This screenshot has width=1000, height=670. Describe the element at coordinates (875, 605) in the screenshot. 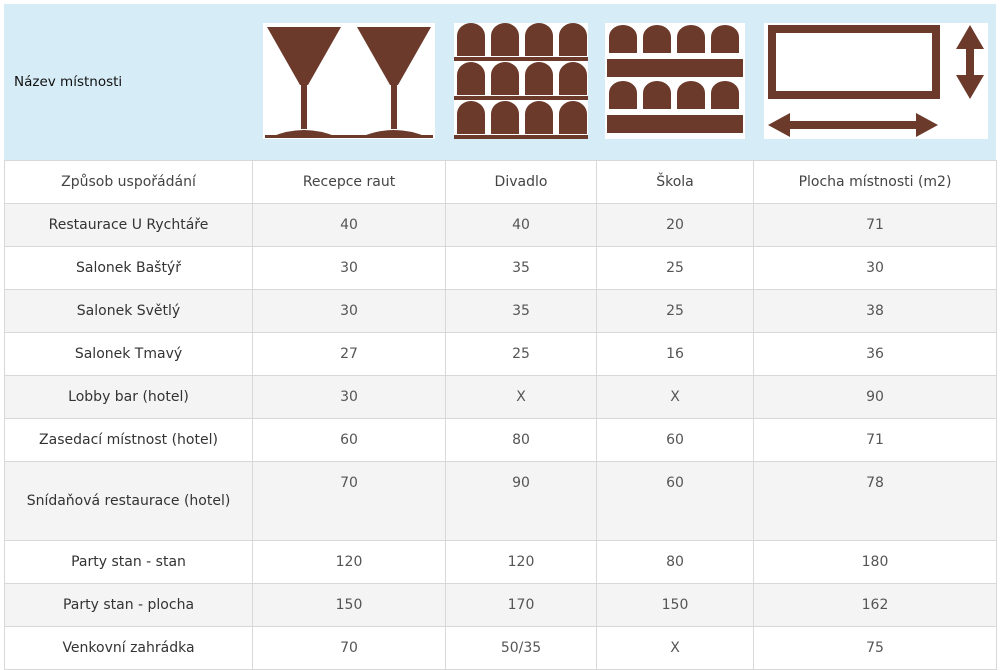

I see `plocha-cell: 162` at that location.